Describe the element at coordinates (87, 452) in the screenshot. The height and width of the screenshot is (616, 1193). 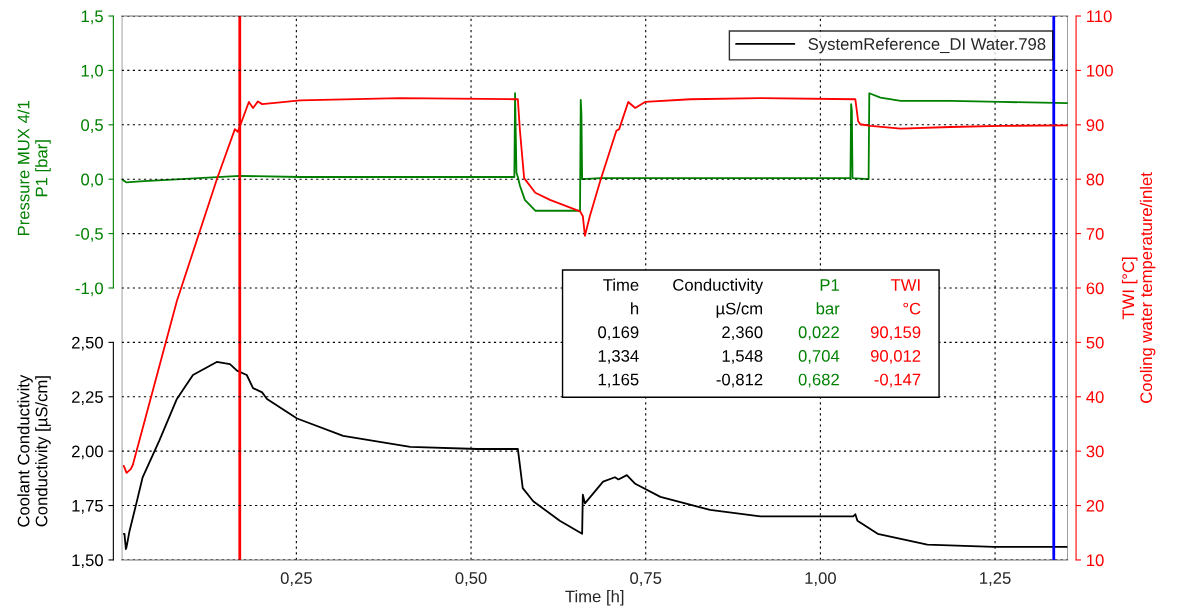
I see `y3-tick-label: 2,00` at that location.